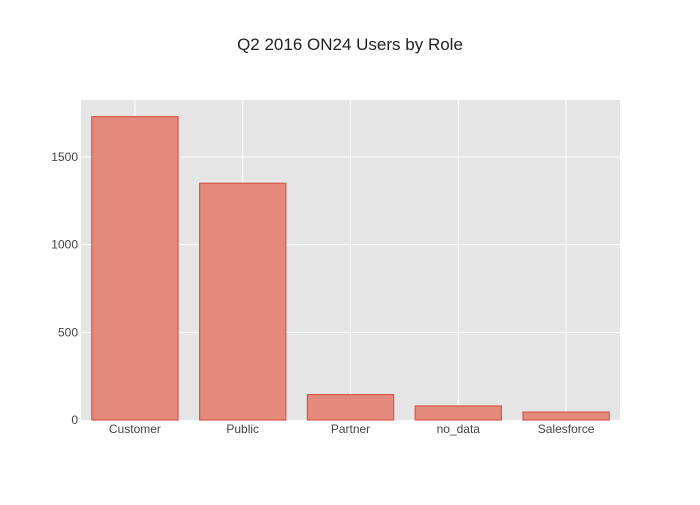 This screenshot has width=700, height=505. I want to click on x-tick-label: Salesforce, so click(566, 429).